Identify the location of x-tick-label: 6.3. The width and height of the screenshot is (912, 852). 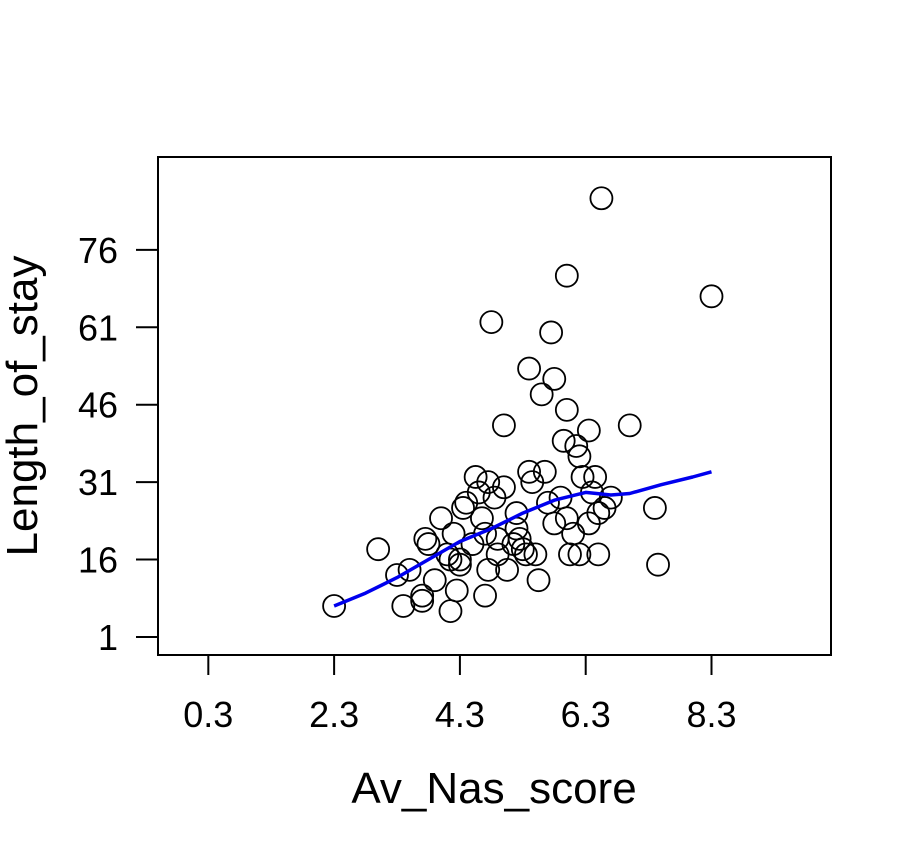
(586, 714).